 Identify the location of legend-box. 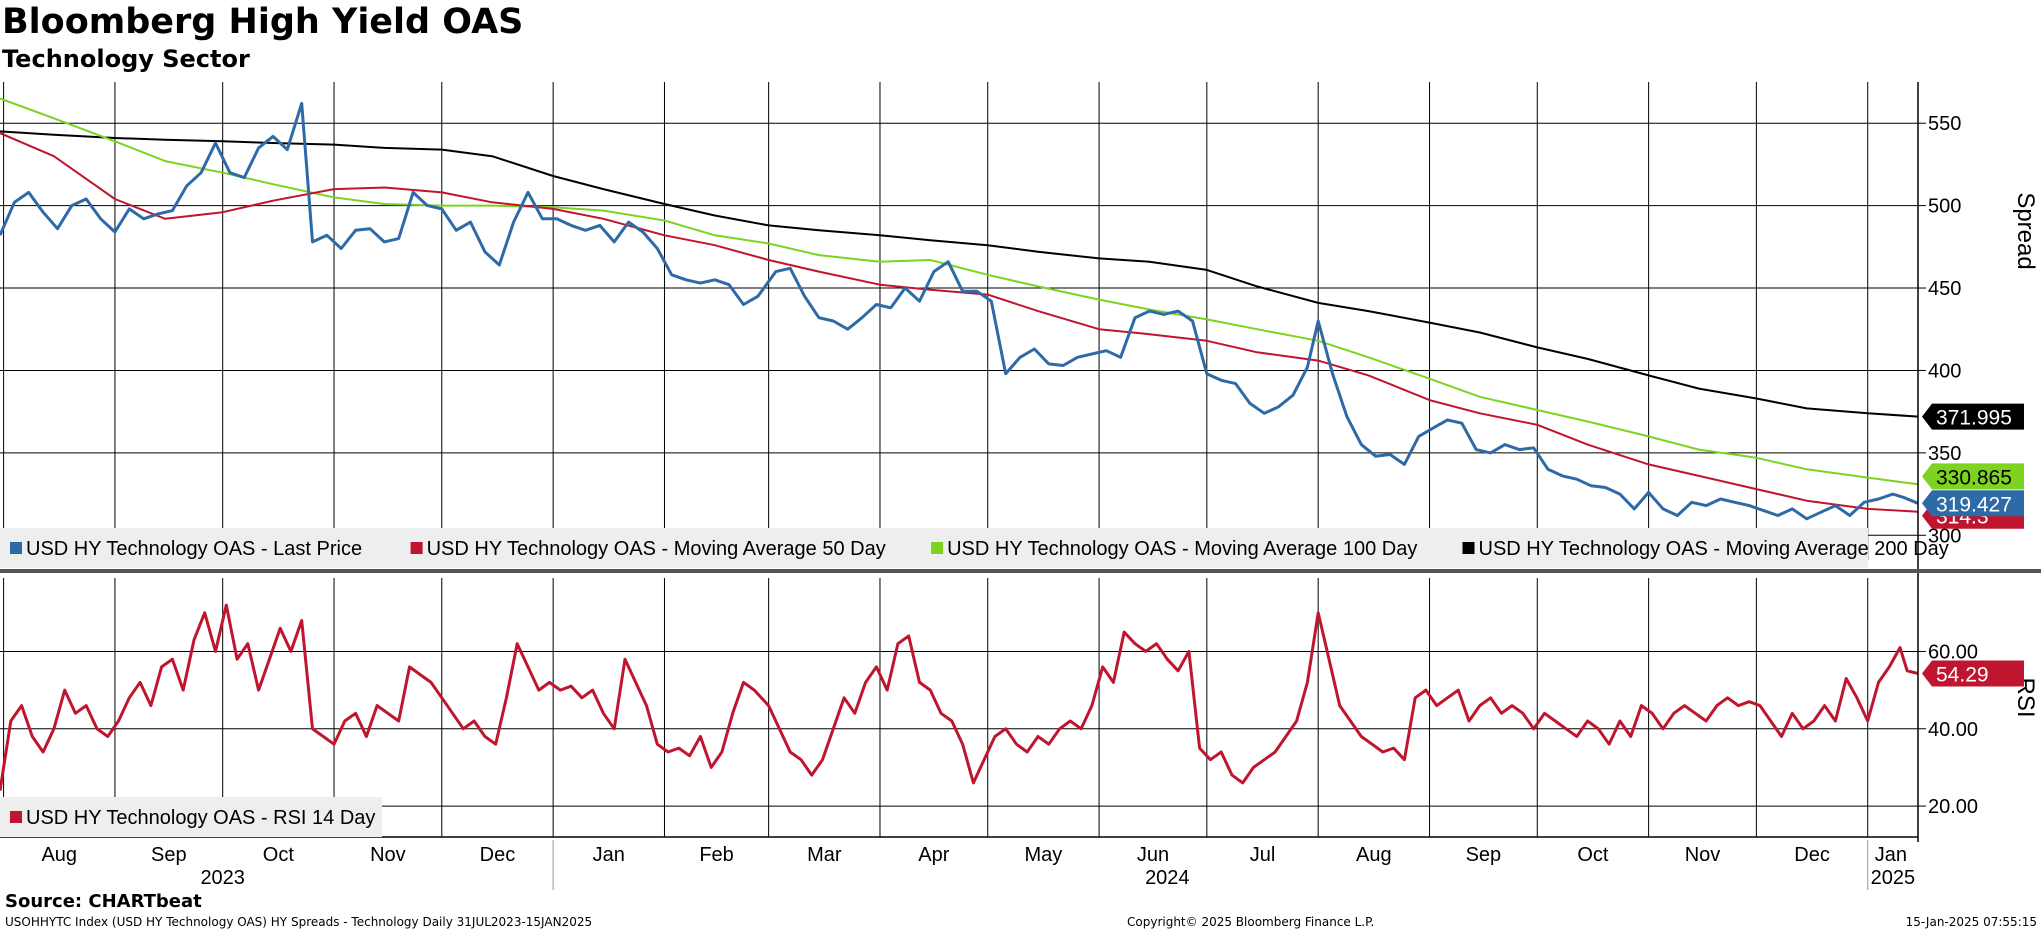
(191, 817).